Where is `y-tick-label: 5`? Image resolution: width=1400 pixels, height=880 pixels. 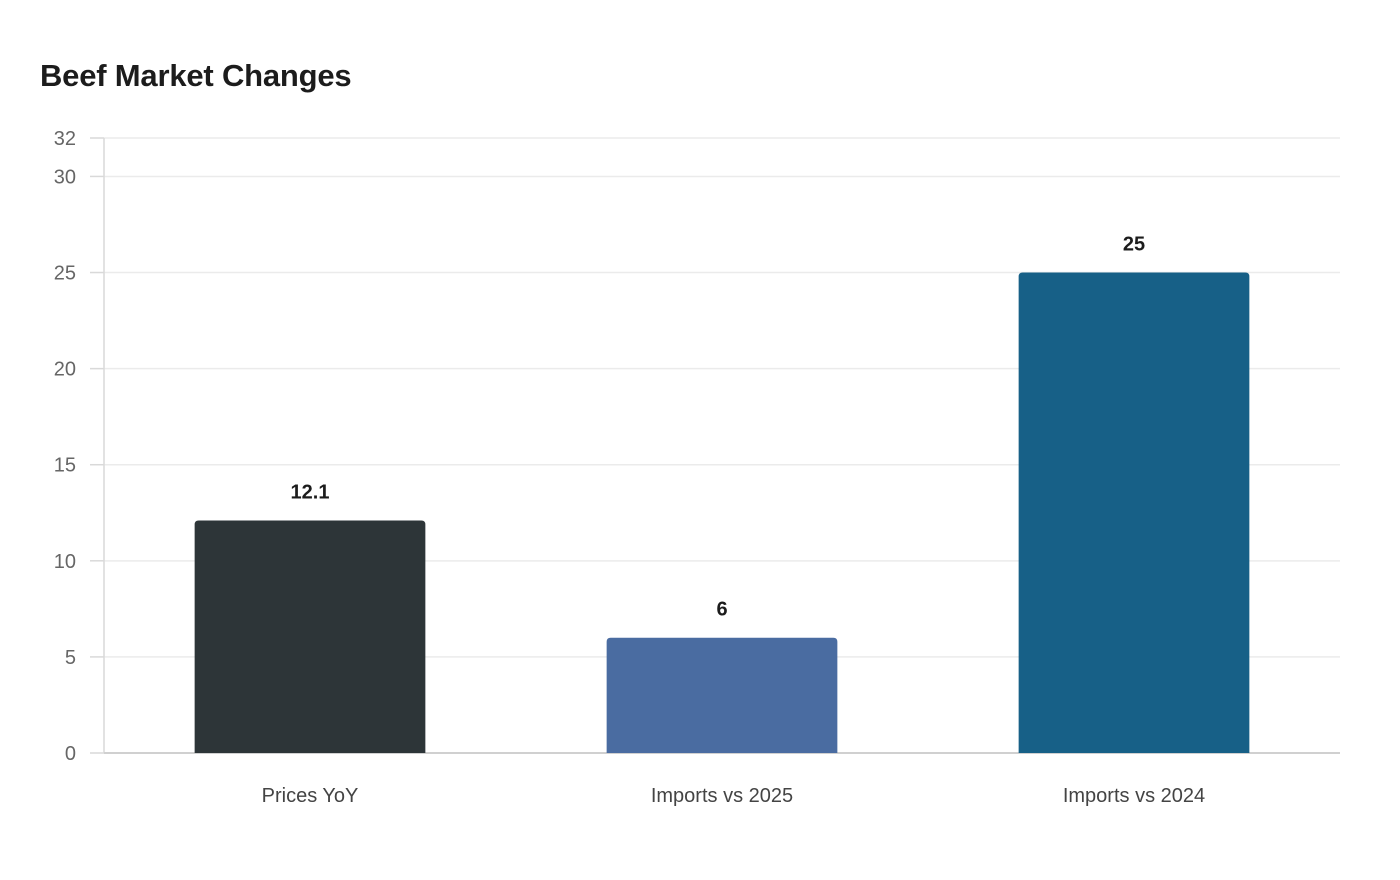
y-tick-label: 5 is located at coordinates (70, 658).